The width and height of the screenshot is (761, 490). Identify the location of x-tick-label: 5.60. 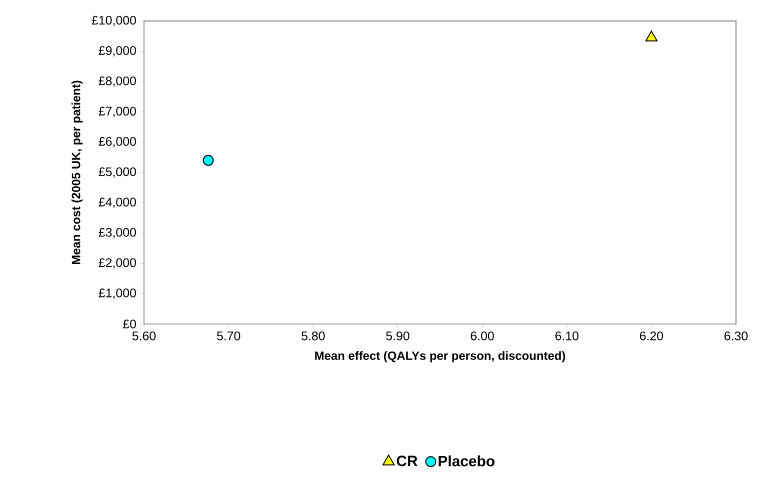
(144, 336).